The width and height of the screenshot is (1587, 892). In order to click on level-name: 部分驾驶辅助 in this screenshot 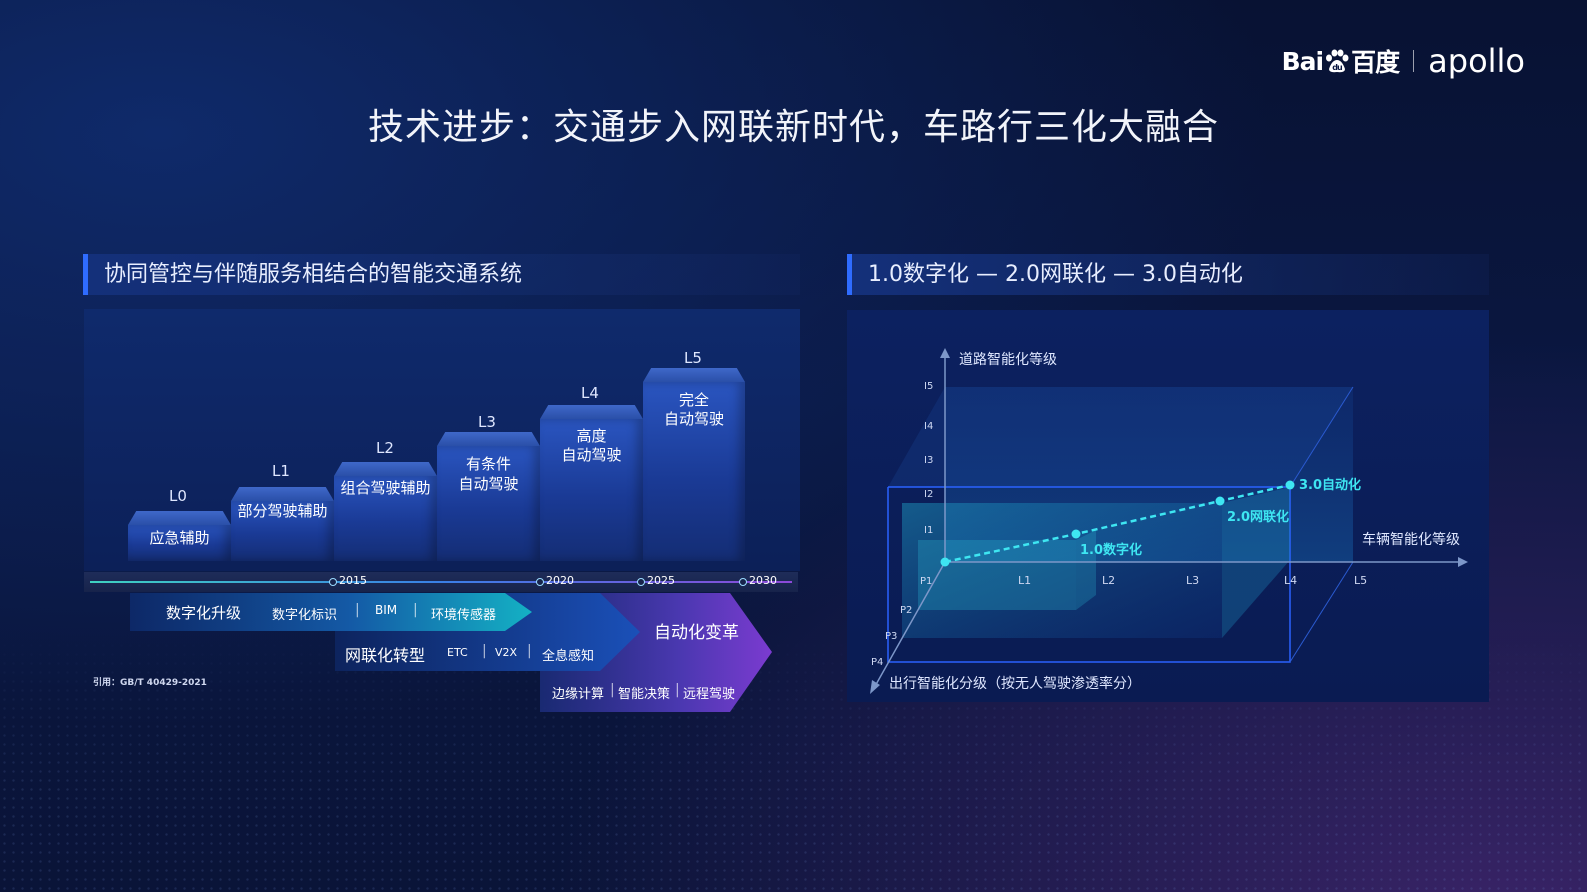, I will do `click(282, 511)`.